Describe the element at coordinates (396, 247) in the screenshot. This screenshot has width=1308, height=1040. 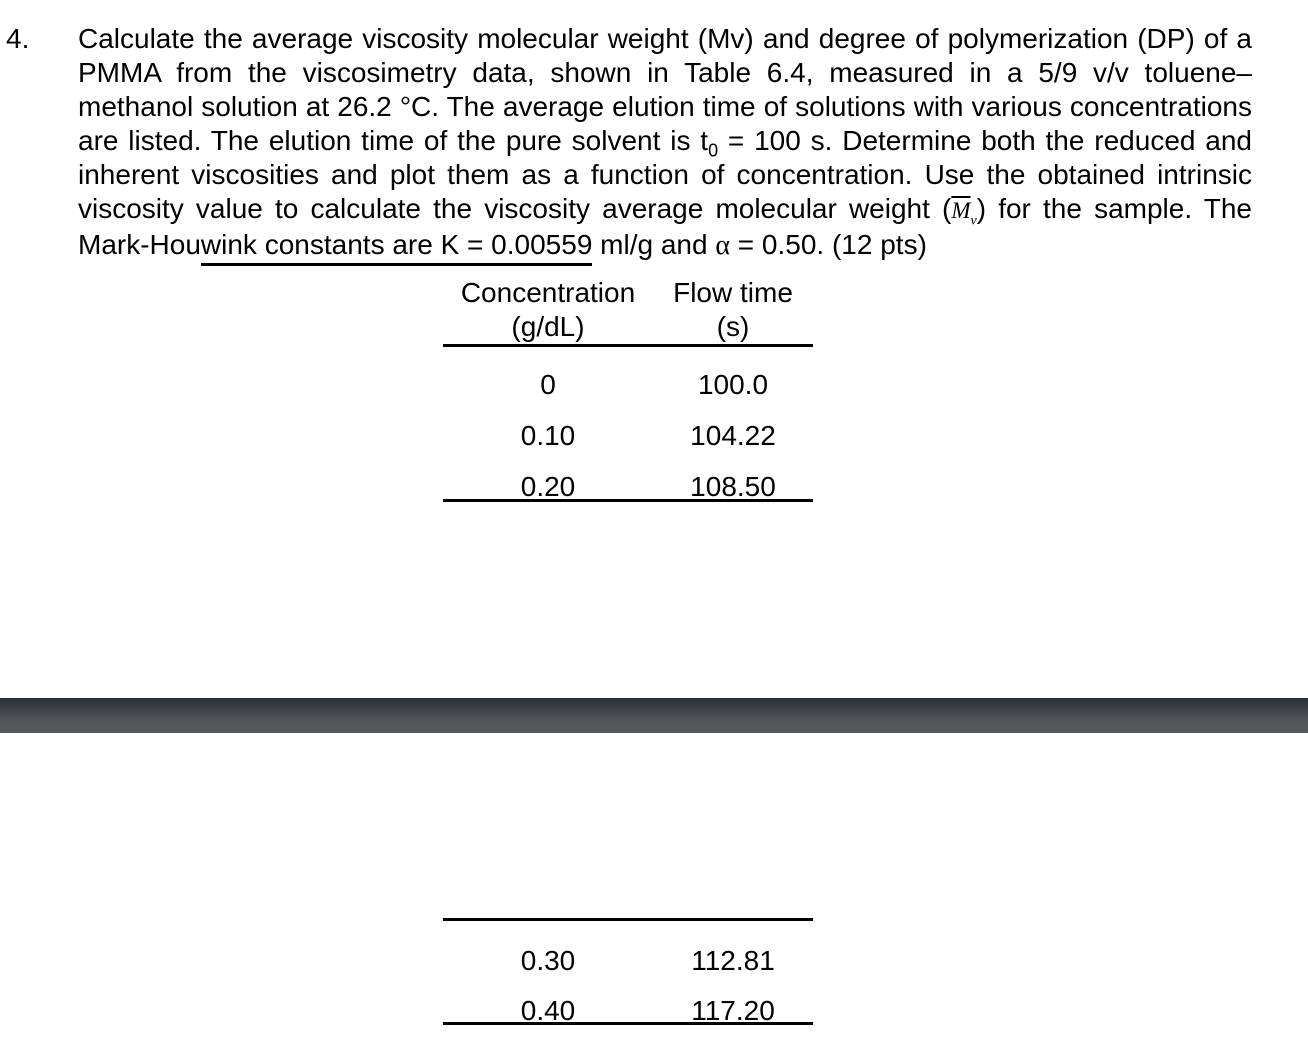
I see `underlined-mark-houwink-constants: wink constants are K = 0.00559` at that location.